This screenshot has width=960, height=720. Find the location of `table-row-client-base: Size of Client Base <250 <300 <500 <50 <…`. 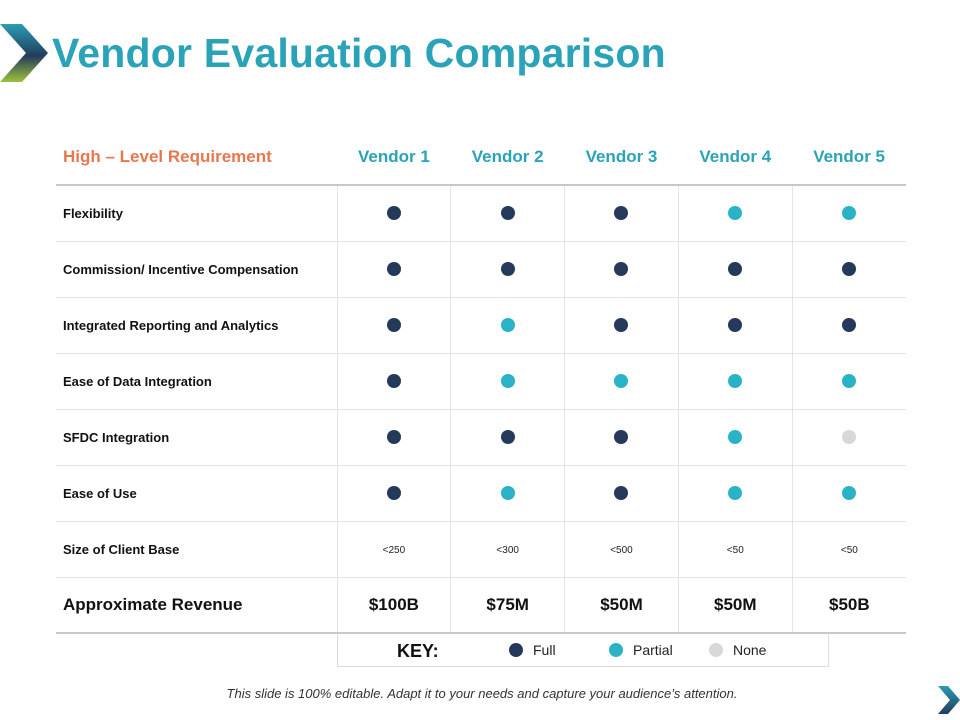

table-row-client-base: Size of Client Base <250 <300 <500 <50 <… is located at coordinates (481, 549).